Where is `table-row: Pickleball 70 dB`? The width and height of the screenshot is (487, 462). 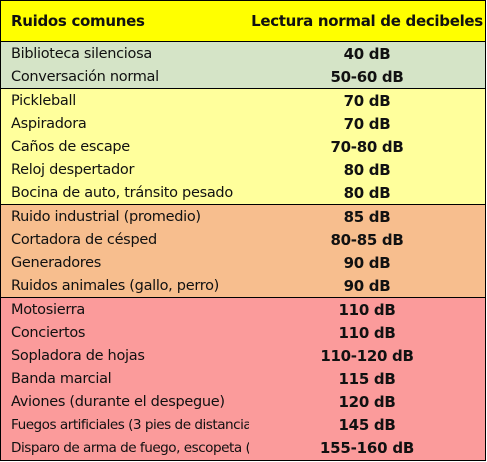
table-row: Pickleball 70 dB is located at coordinates (243, 100).